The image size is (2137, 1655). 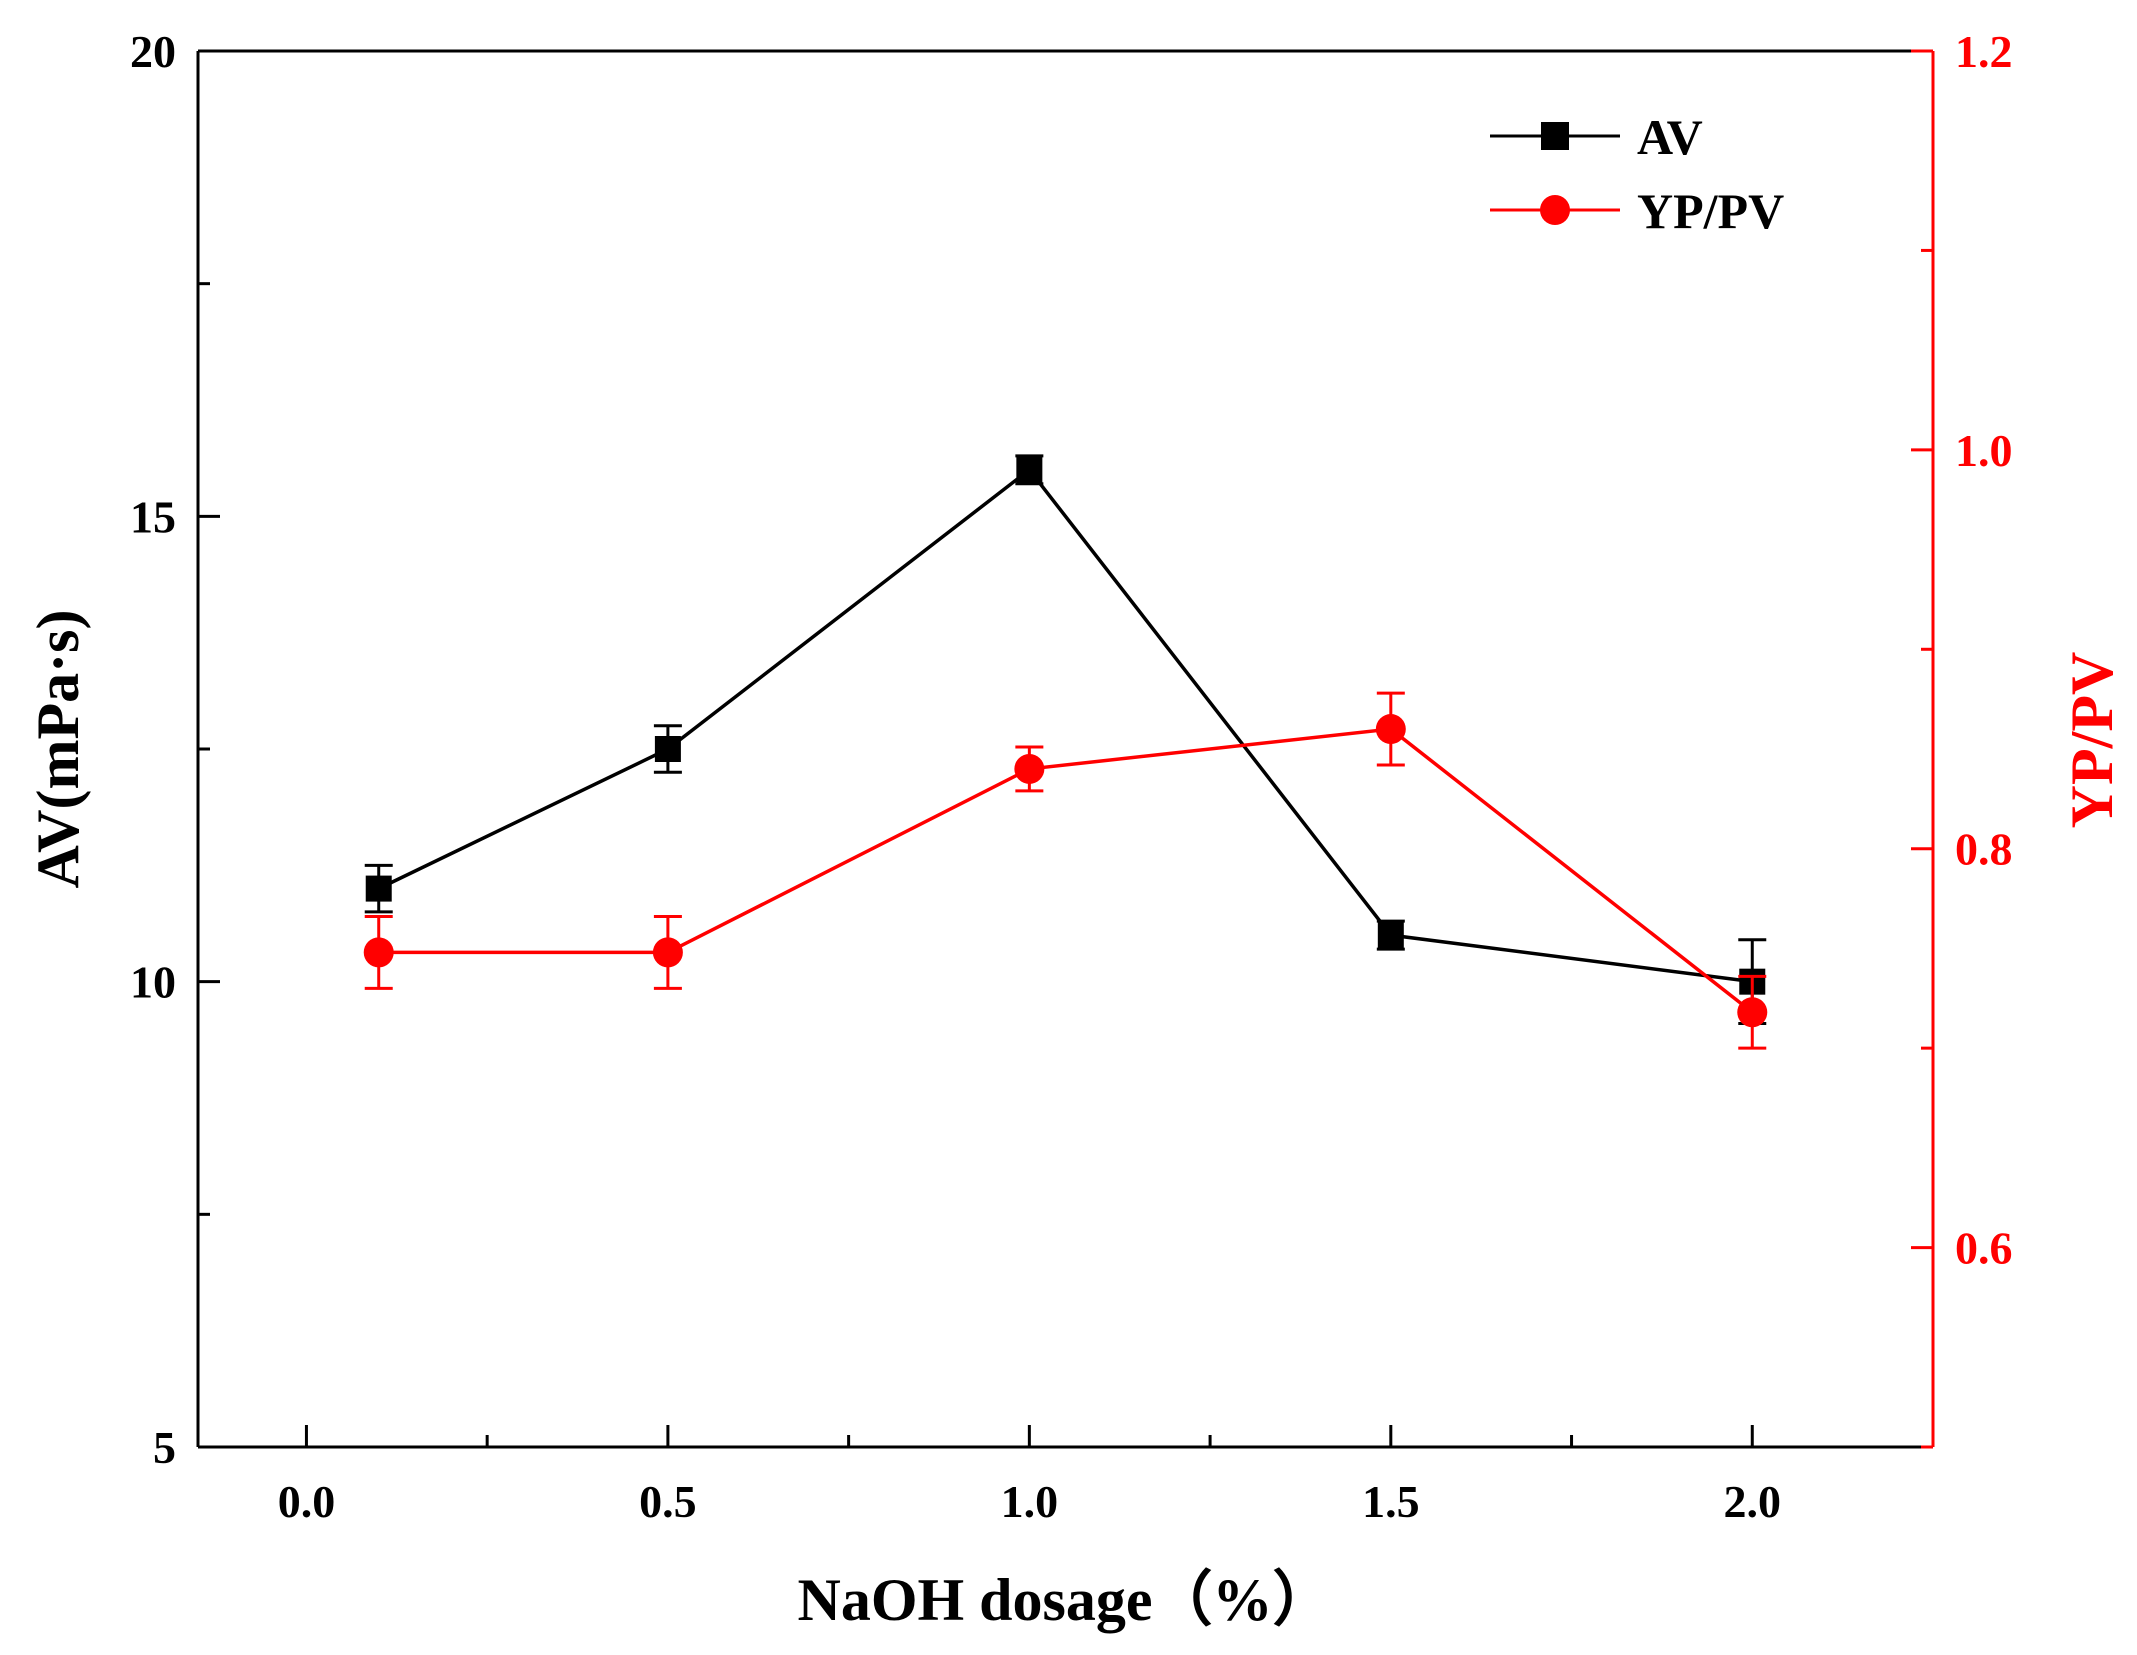 What do you see at coordinates (175, 749) in the screenshot?
I see `left-y-axis-ticks: 5 10 15 20` at bounding box center [175, 749].